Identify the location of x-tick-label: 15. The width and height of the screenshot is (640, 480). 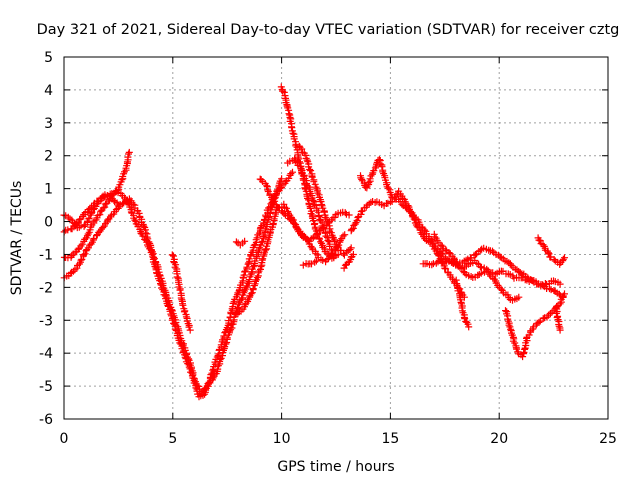
(390, 439).